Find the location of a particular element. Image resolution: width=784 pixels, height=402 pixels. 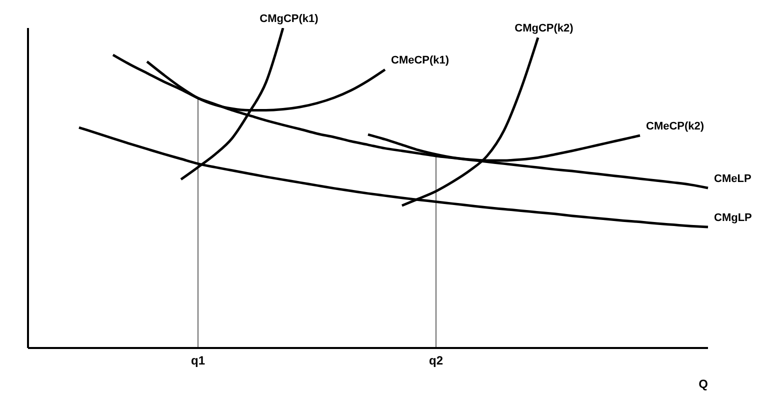

series-label: CMeLP is located at coordinates (733, 179).